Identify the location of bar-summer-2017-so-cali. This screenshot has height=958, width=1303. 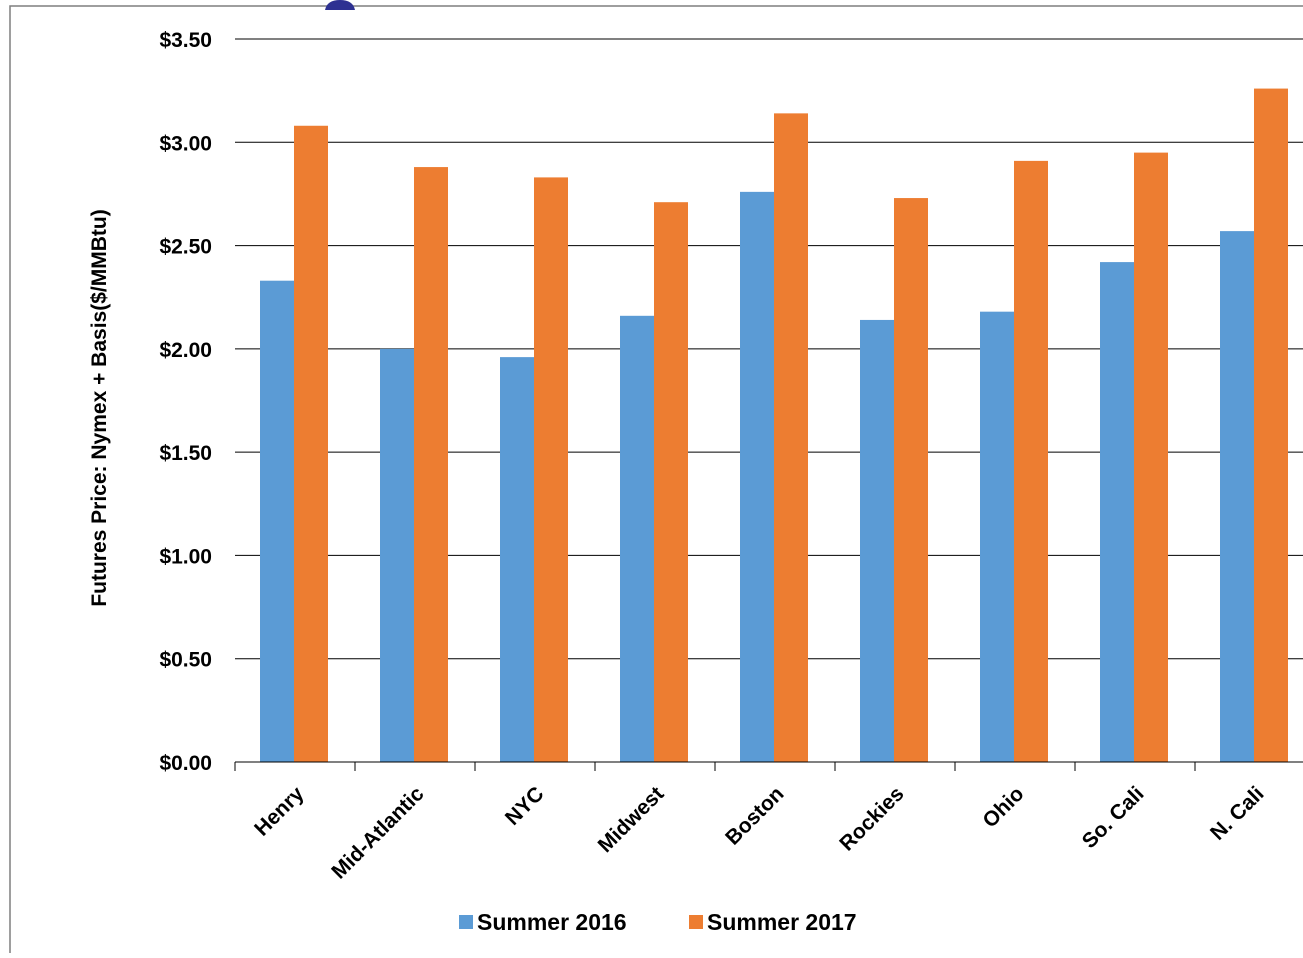
(1151, 457).